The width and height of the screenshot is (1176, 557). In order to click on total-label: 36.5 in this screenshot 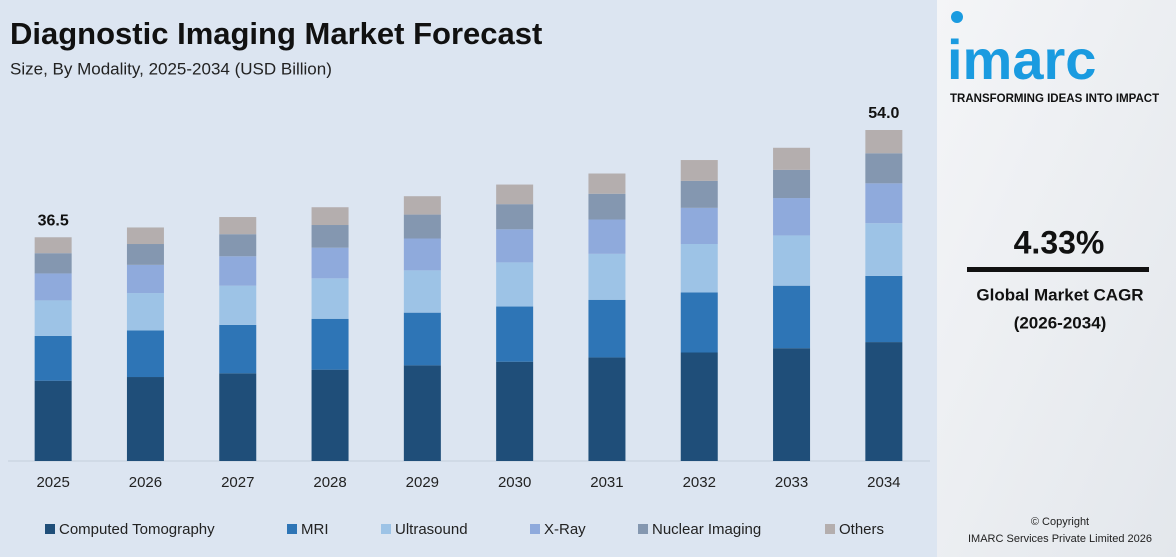, I will do `click(53, 220)`.